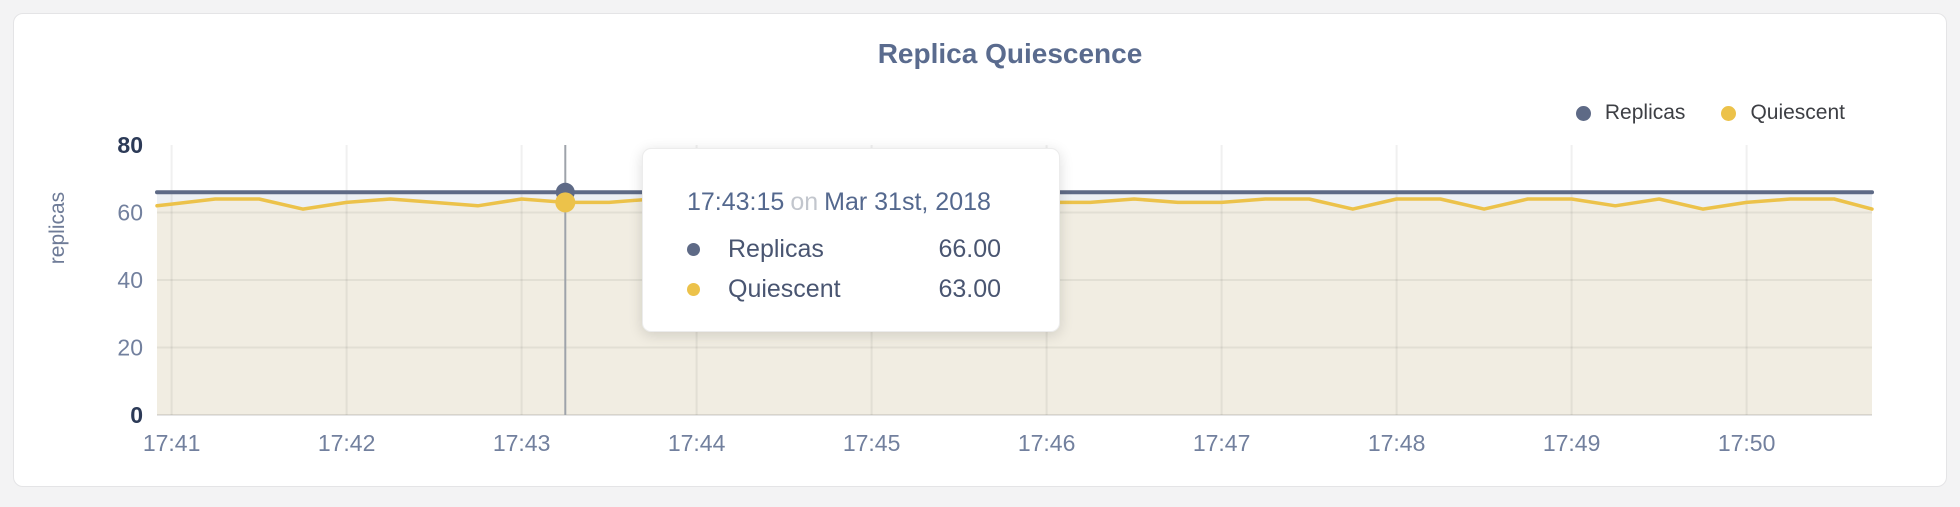 The height and width of the screenshot is (507, 1960). What do you see at coordinates (1010, 53) in the screenshot?
I see `chart-title: Replica Quiescence` at bounding box center [1010, 53].